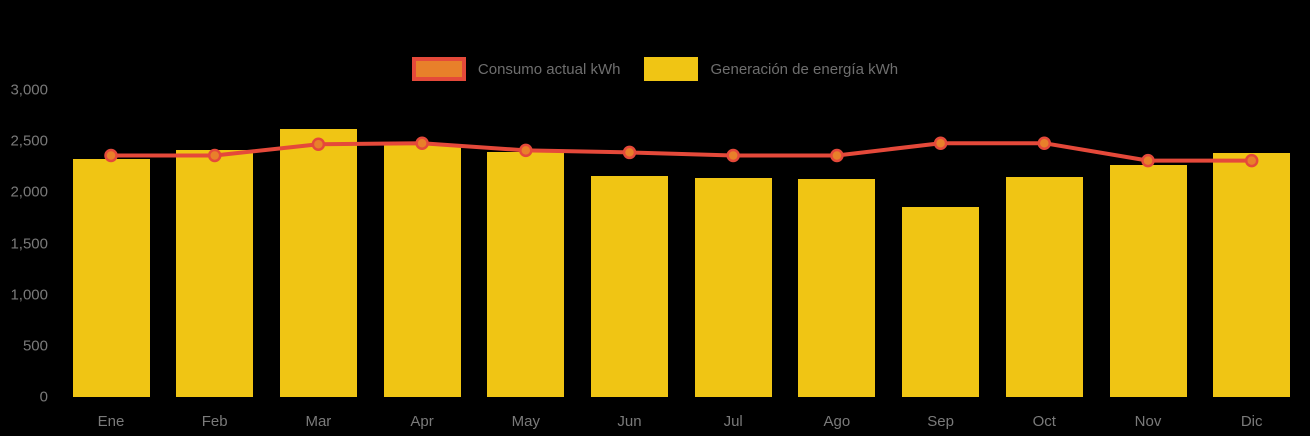  I want to click on y-tick-label: 3,000, so click(29, 90).